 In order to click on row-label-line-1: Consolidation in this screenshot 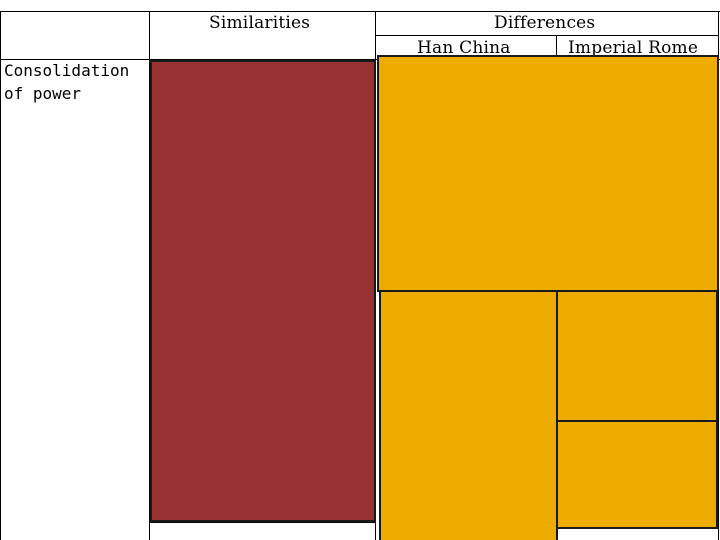, I will do `click(67, 70)`.